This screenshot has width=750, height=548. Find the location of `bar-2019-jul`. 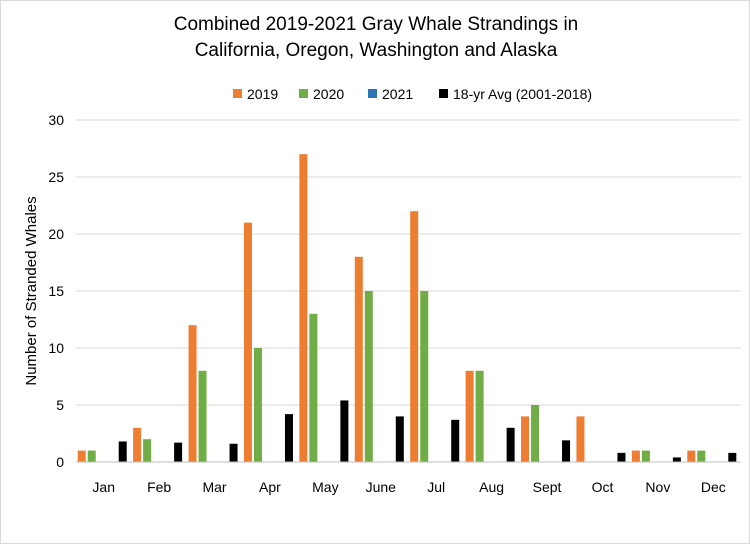

bar-2019-jul is located at coordinates (414, 336).